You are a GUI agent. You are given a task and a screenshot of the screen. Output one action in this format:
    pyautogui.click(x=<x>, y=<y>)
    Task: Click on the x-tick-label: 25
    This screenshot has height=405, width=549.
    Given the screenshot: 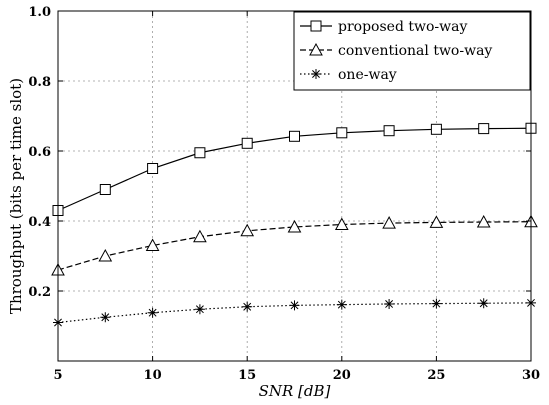 What is the action you would take?
    pyautogui.click(x=436, y=375)
    